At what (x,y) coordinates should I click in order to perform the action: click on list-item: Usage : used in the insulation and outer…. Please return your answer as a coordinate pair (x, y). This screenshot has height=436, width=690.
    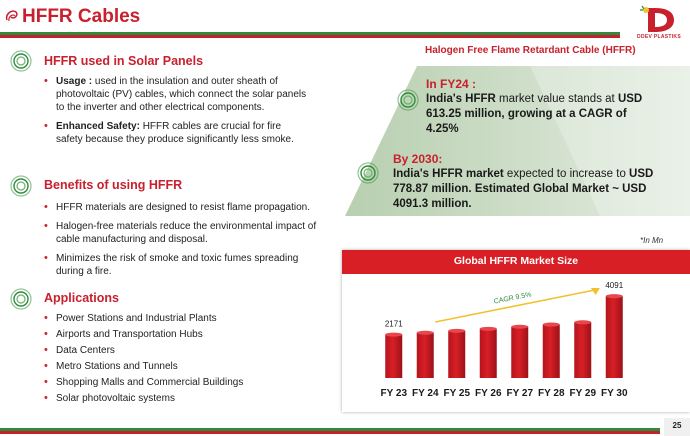
    Looking at the image, I should click on (174, 94).